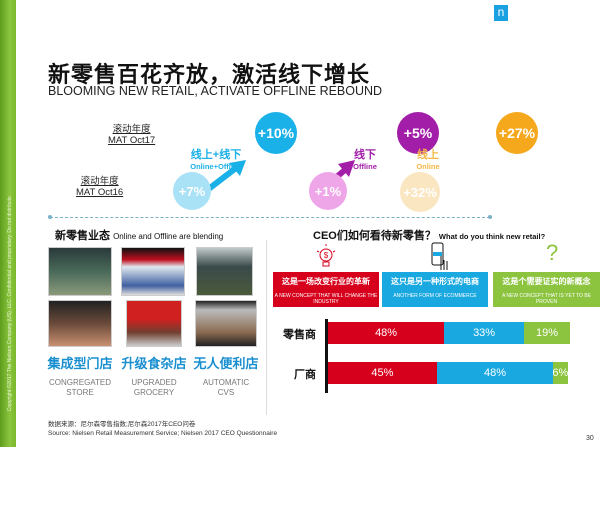 Image resolution: width=603 pixels, height=513 pixels. I want to click on option-cn: 这是个需要证实的新概念, so click(546, 281).